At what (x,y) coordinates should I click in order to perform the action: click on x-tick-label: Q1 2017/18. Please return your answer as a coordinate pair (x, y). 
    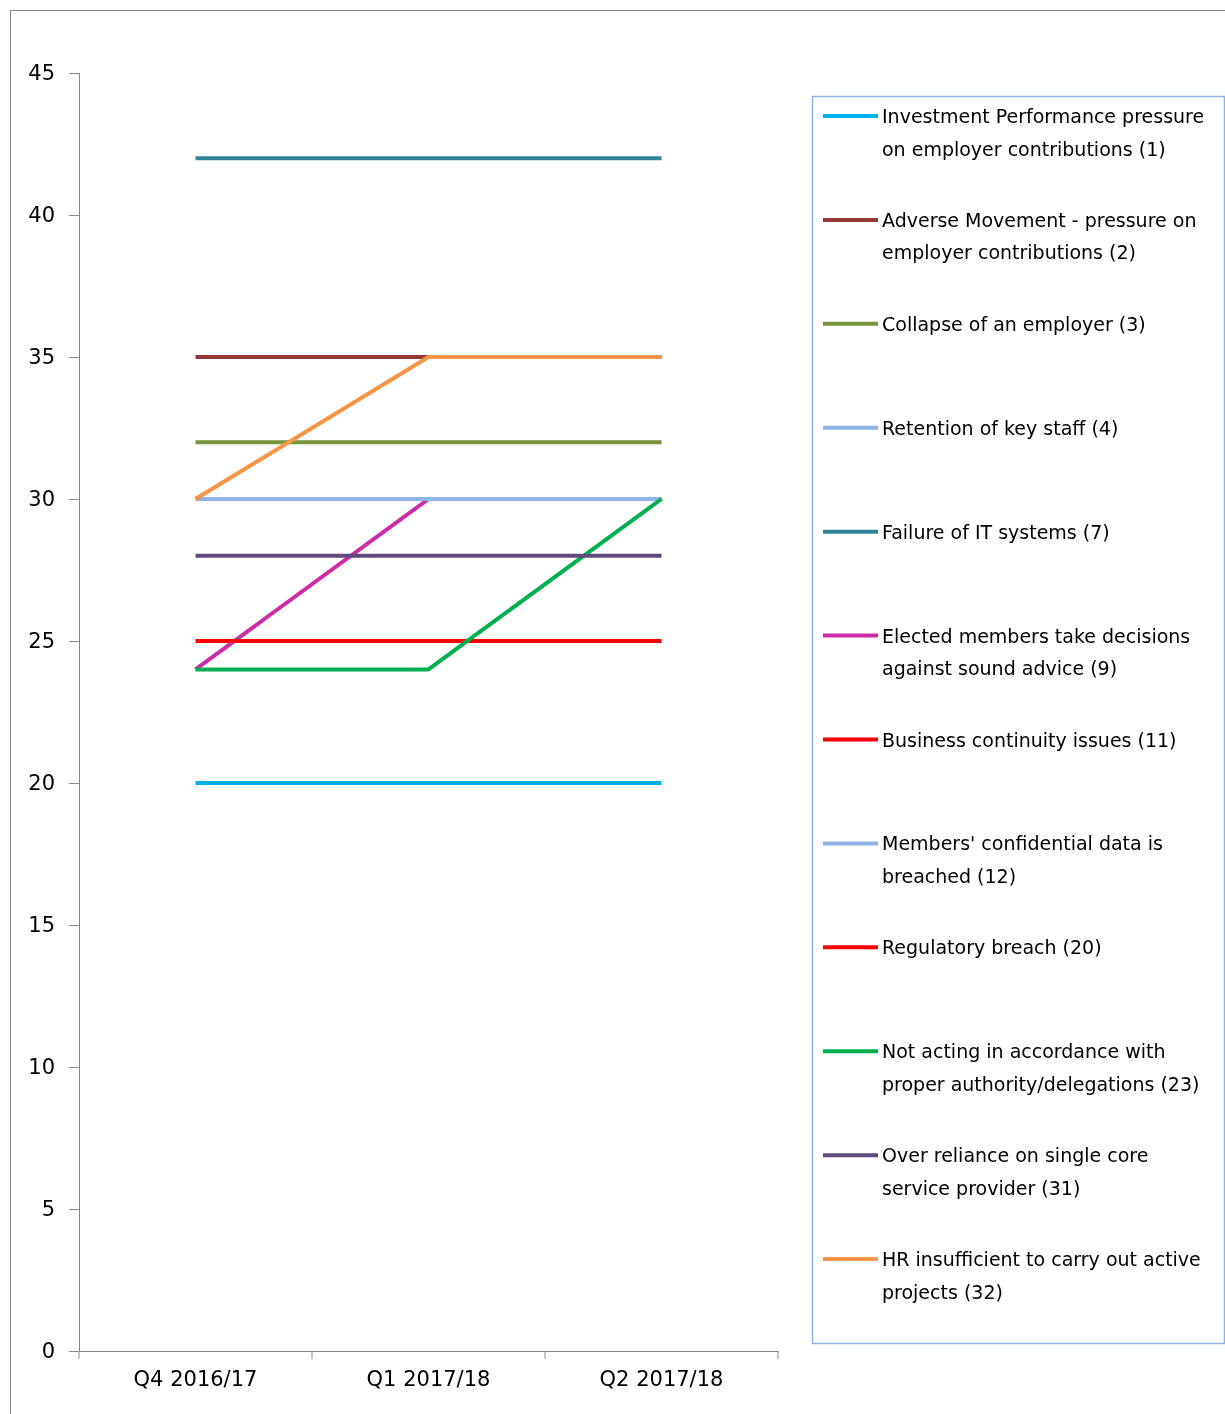
    Looking at the image, I should click on (428, 1378).